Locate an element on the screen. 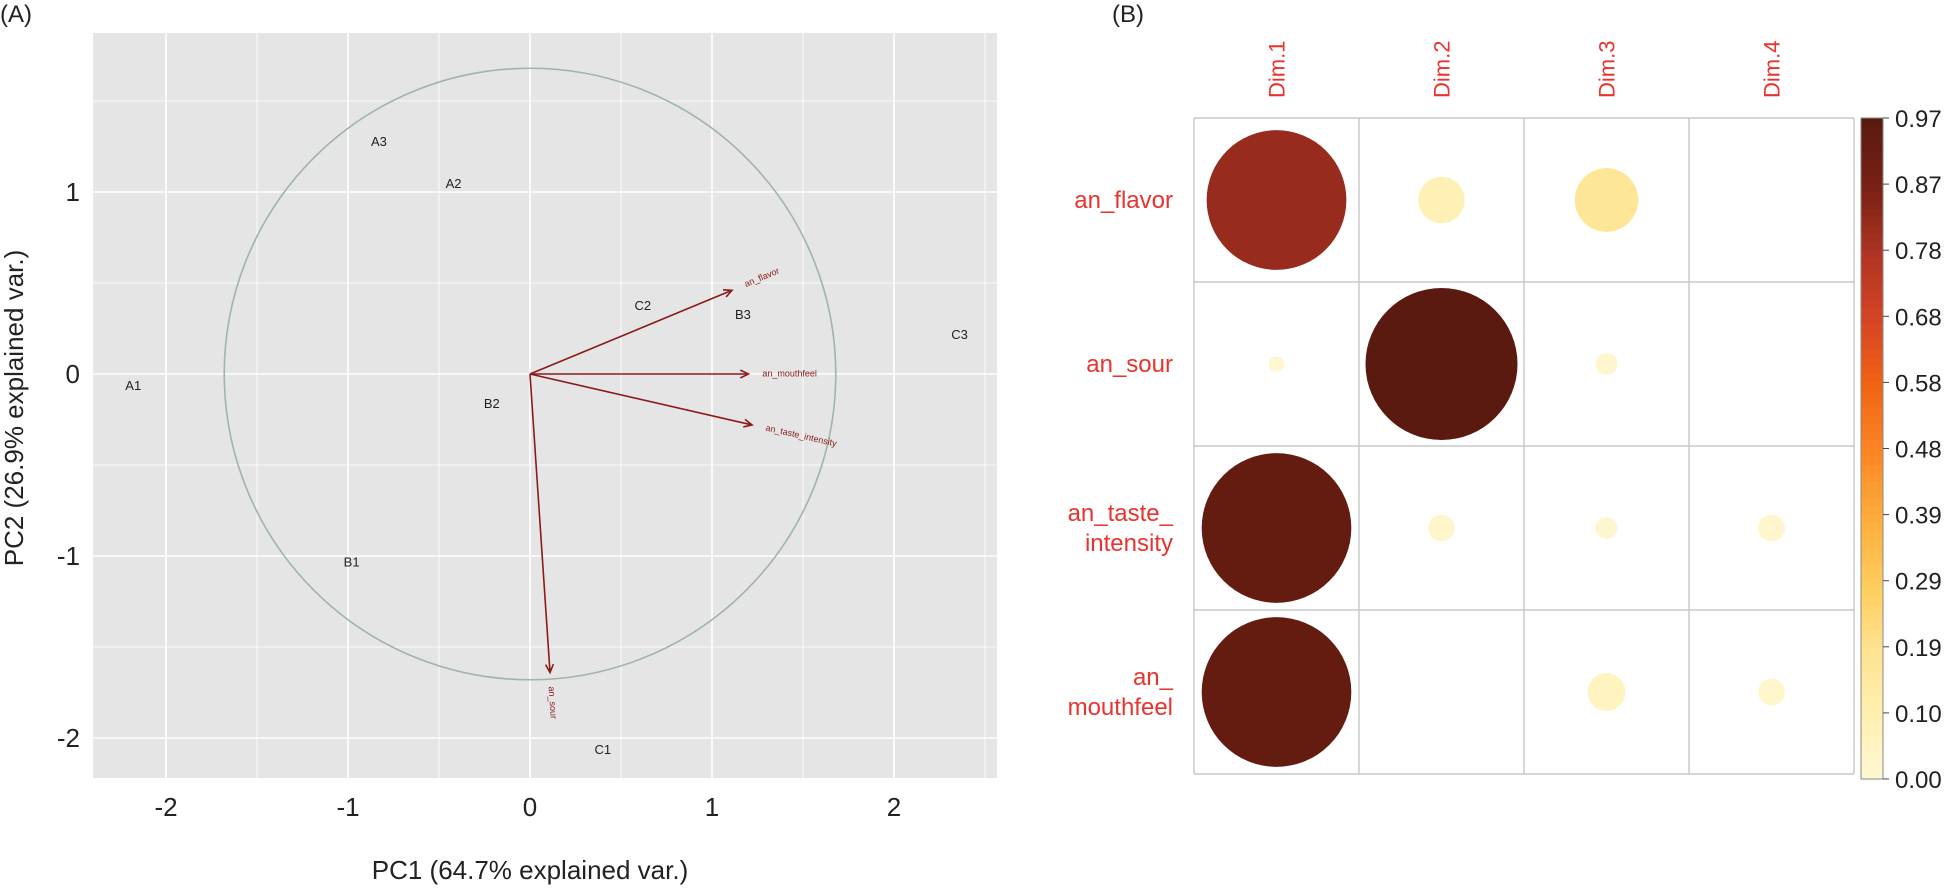  sample-label: B1 is located at coordinates (352, 561).